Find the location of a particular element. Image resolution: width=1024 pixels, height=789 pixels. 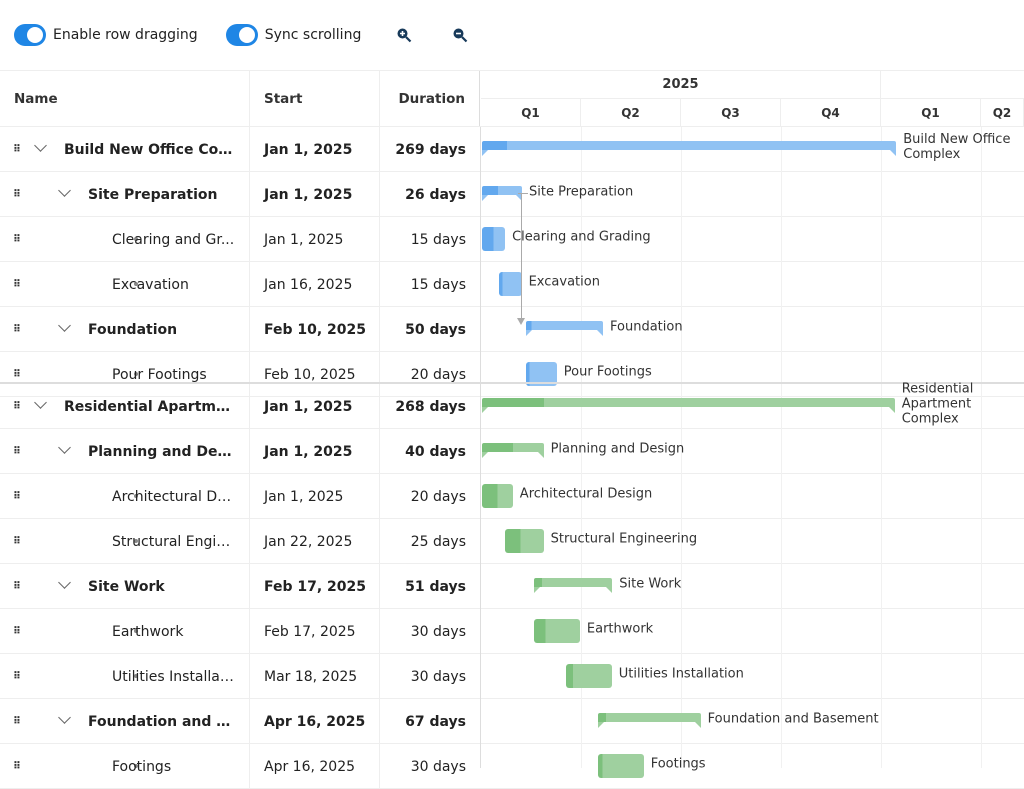

task-row: ⠿ Site Work Feb 17, 2025 51 days is located at coordinates (512, 586).